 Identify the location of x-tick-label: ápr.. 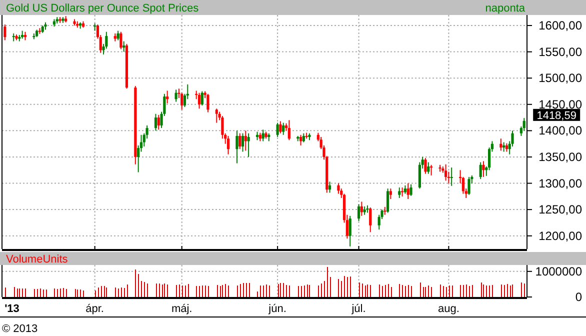
(95, 309).